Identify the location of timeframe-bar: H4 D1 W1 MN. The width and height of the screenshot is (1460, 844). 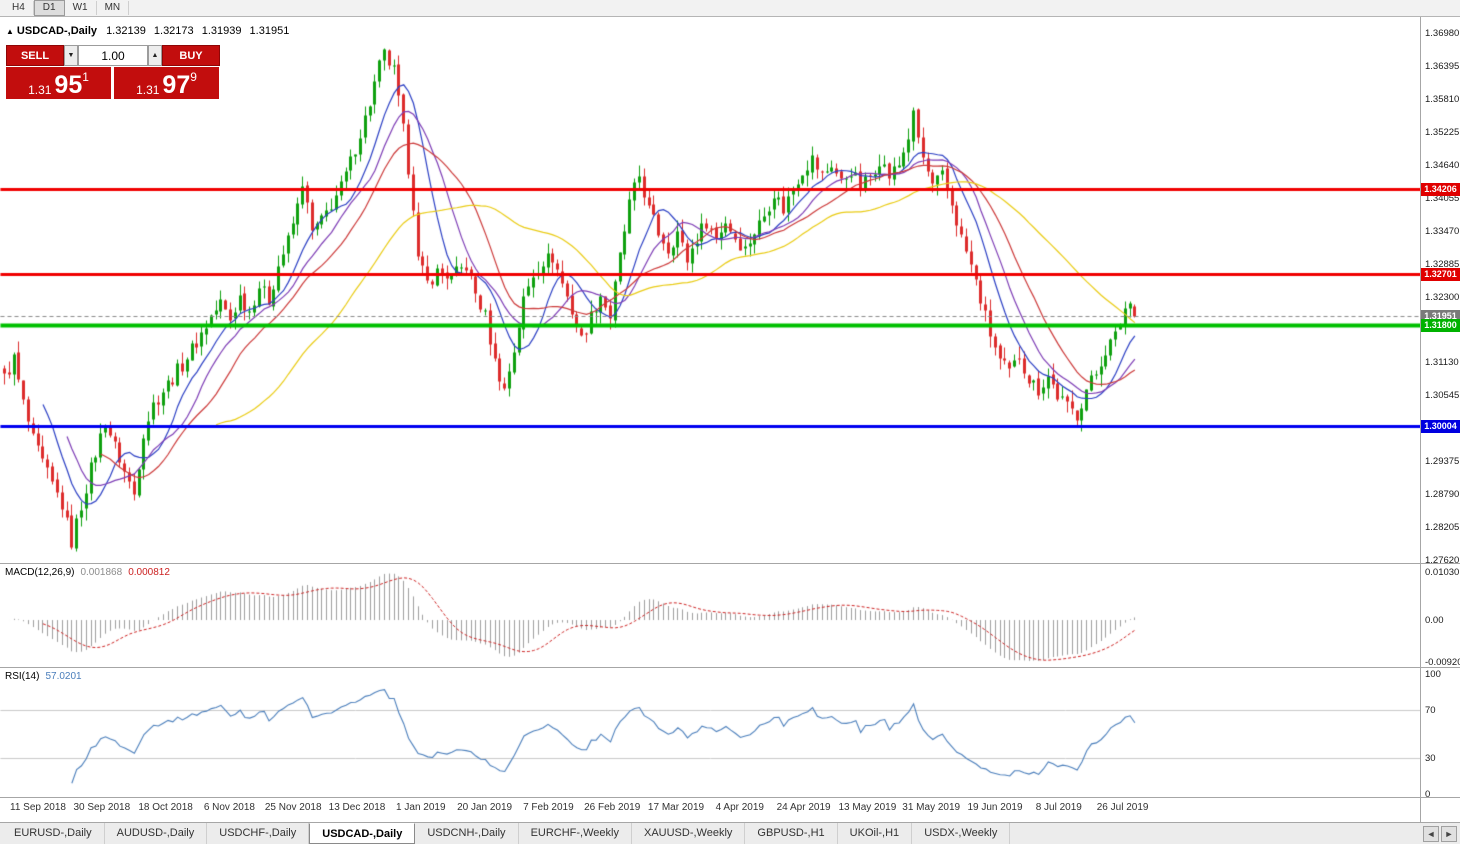
(67, 8).